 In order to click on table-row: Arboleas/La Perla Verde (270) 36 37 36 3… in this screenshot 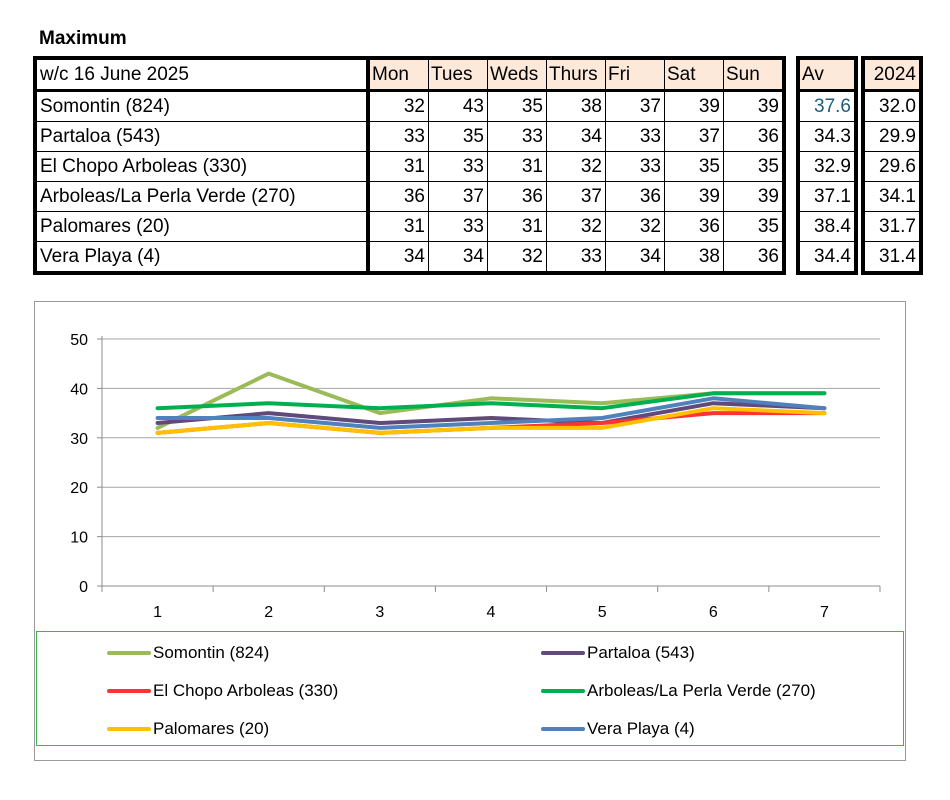, I will do `click(410, 196)`.